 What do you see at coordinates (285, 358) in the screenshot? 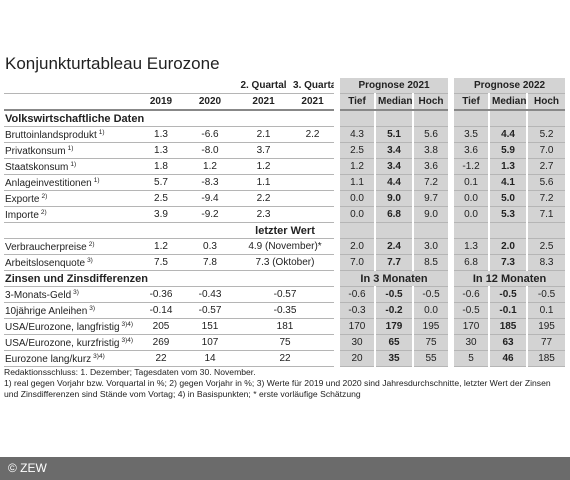
I see `data-row: Eurozone lang/kurz 3)4) 22 14 22 20 35 55 5 46 185` at bounding box center [285, 358].